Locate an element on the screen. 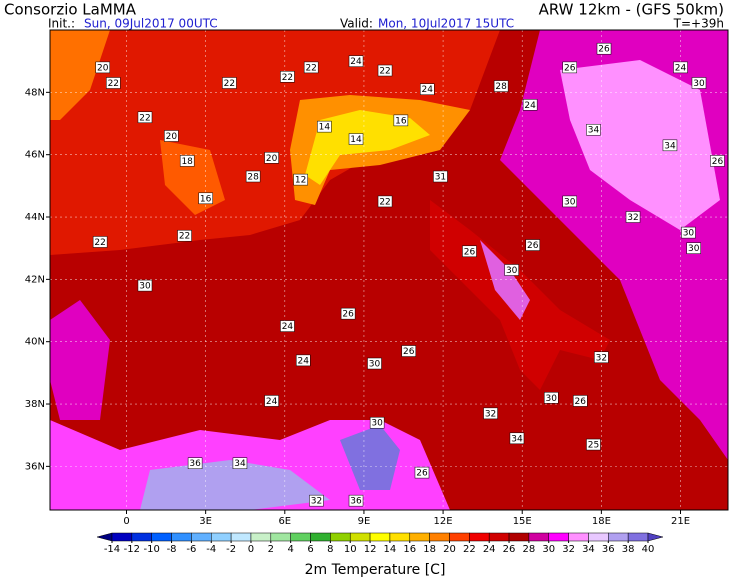  apennines is located at coordinates (505, 280).